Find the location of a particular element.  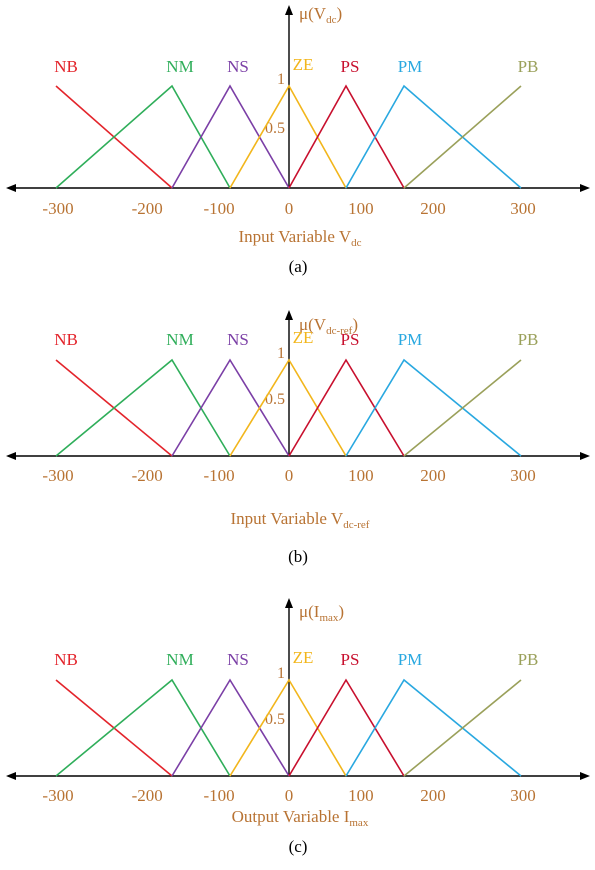

x-axis-label-subscript: max is located at coordinates (358, 823).